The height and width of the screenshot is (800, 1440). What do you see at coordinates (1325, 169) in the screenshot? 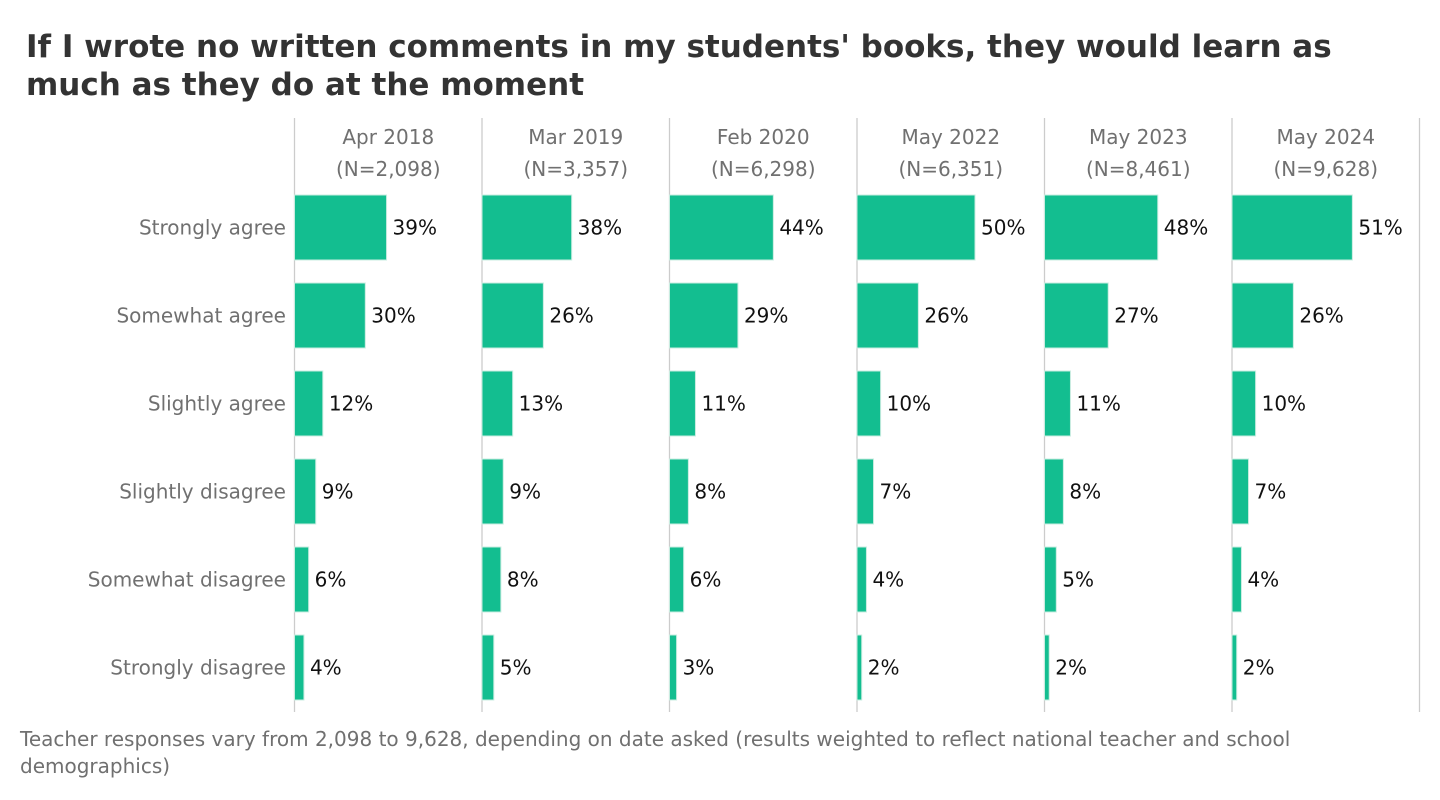
I see `panel-sample-size-label: (N=9,628)` at bounding box center [1325, 169].